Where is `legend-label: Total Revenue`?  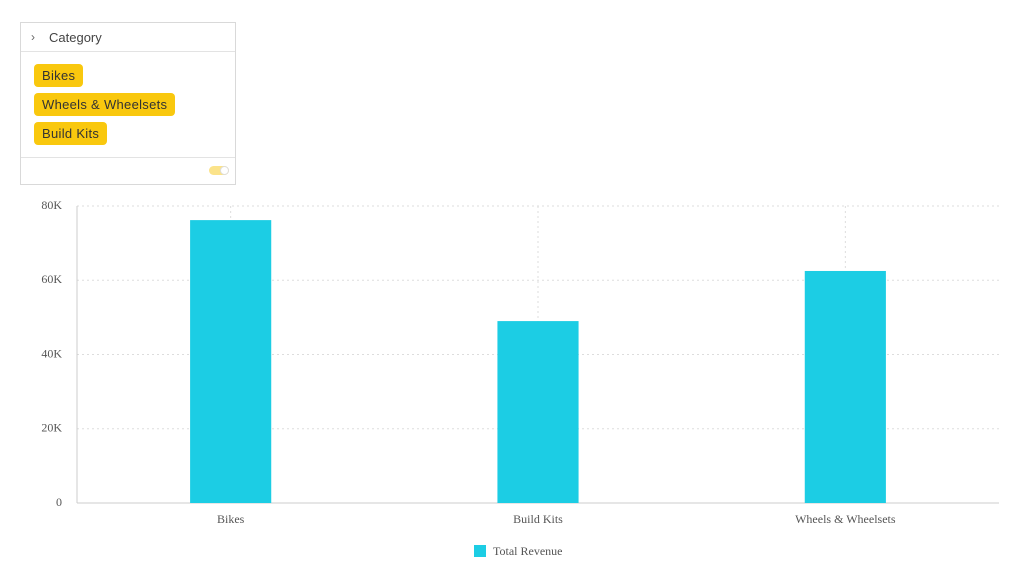
legend-label: Total Revenue is located at coordinates (527, 551).